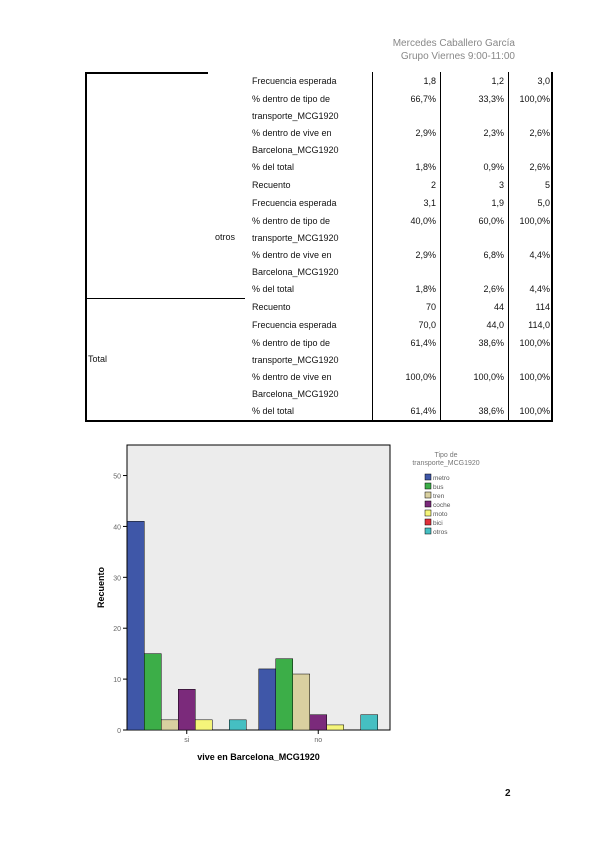 The width and height of the screenshot is (599, 848). Describe the element at coordinates (439, 496) in the screenshot. I see `legend-label: tren` at that location.